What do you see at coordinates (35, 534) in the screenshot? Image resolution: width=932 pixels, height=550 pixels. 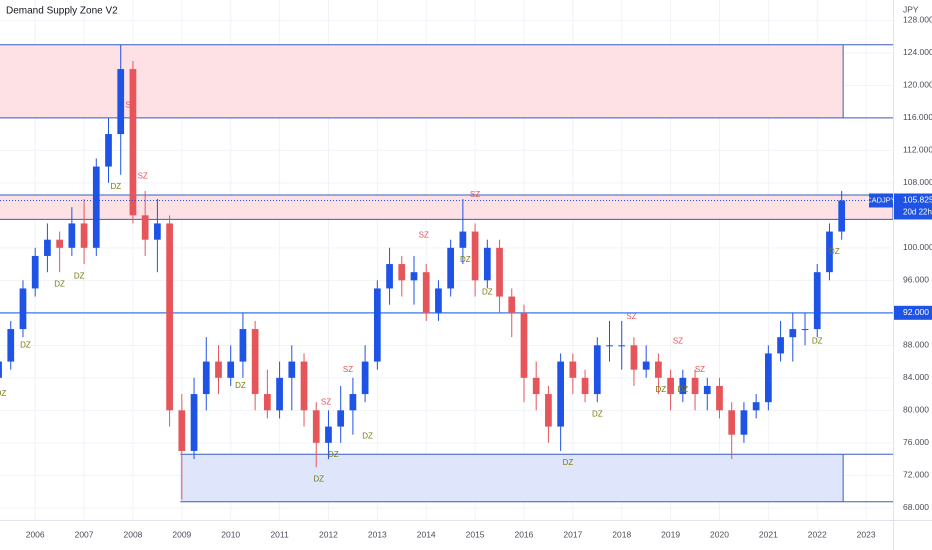 I see `x-tick-label: 2006` at bounding box center [35, 534].